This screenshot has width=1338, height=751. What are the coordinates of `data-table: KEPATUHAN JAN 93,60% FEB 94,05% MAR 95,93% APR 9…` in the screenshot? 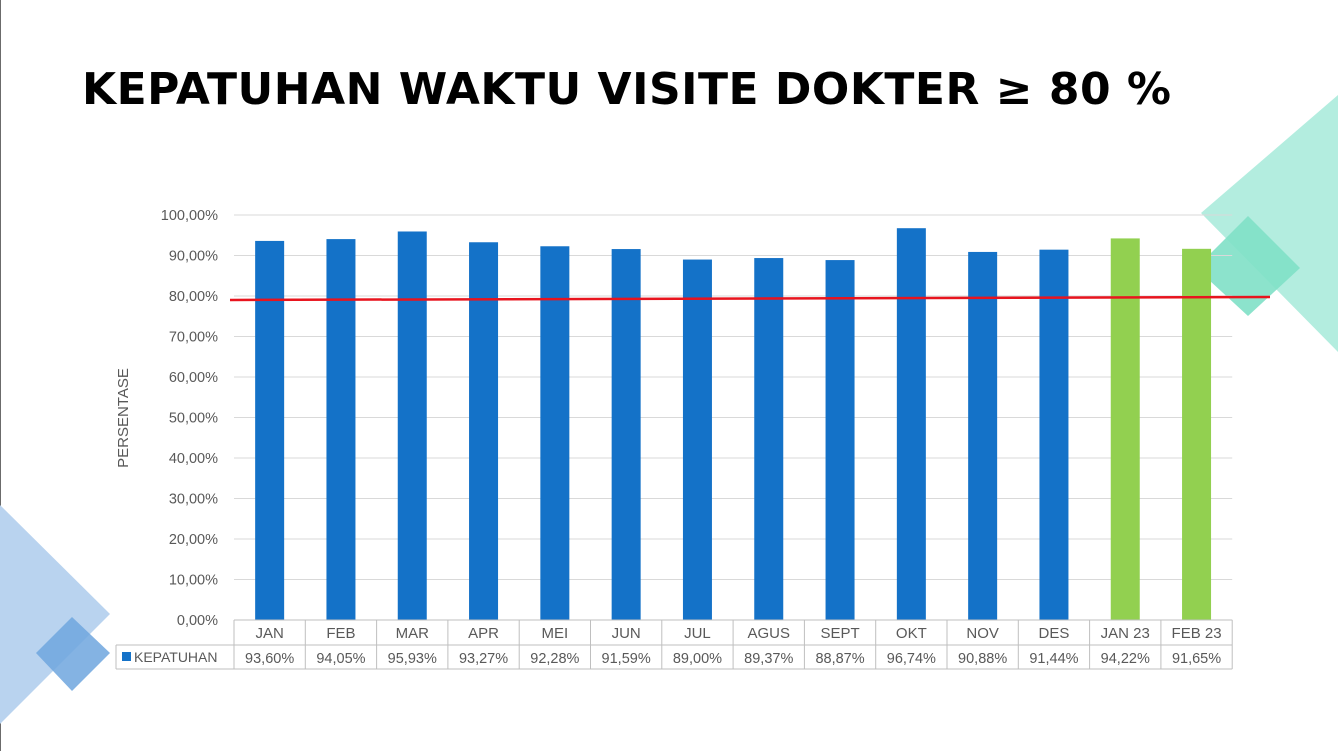 It's located at (674, 644).